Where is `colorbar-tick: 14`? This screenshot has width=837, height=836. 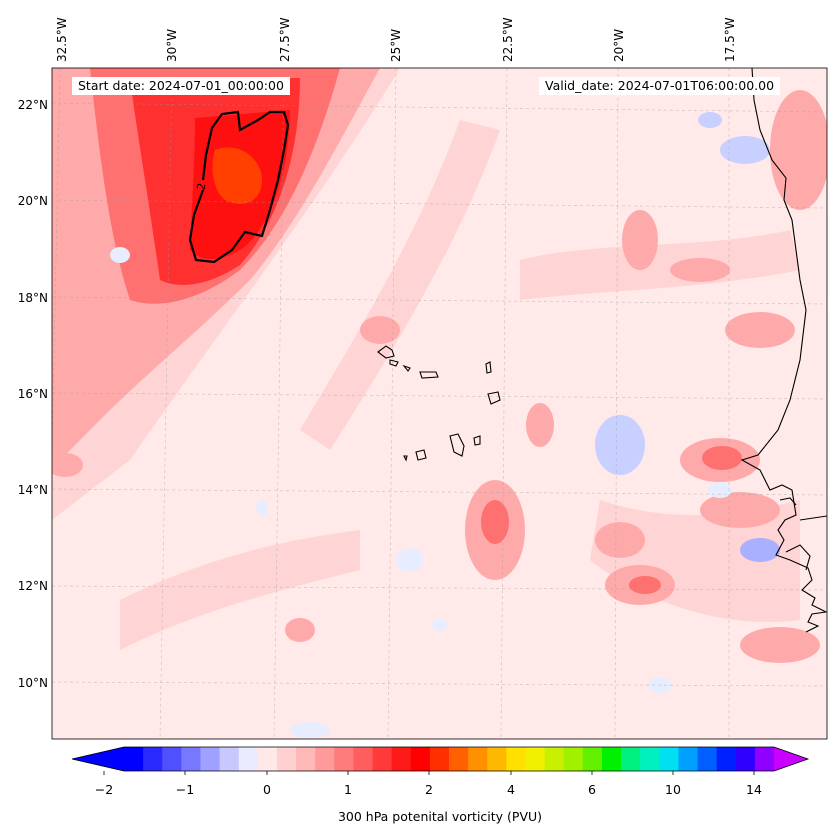
colorbar-tick: 14 is located at coordinates (754, 789).